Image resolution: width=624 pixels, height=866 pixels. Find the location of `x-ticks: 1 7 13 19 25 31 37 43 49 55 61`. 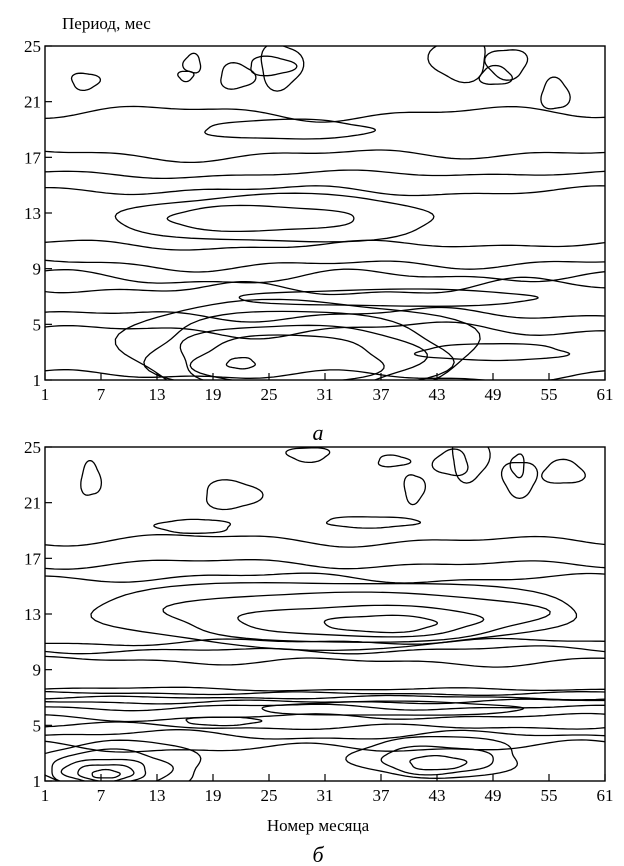

x-ticks: 1 7 13 19 25 31 37 43 49 55 61 is located at coordinates (327, 789).